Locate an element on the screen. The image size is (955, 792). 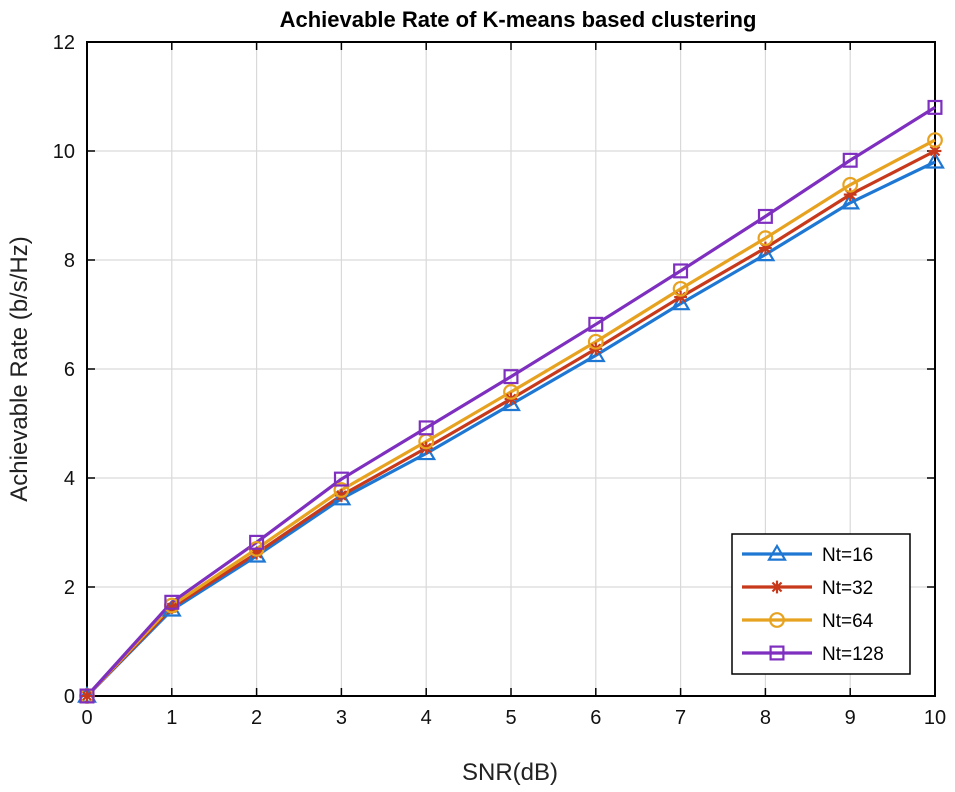
y-axis-label: Achievable Rate (b/s/Hz) is located at coordinates (19, 368).